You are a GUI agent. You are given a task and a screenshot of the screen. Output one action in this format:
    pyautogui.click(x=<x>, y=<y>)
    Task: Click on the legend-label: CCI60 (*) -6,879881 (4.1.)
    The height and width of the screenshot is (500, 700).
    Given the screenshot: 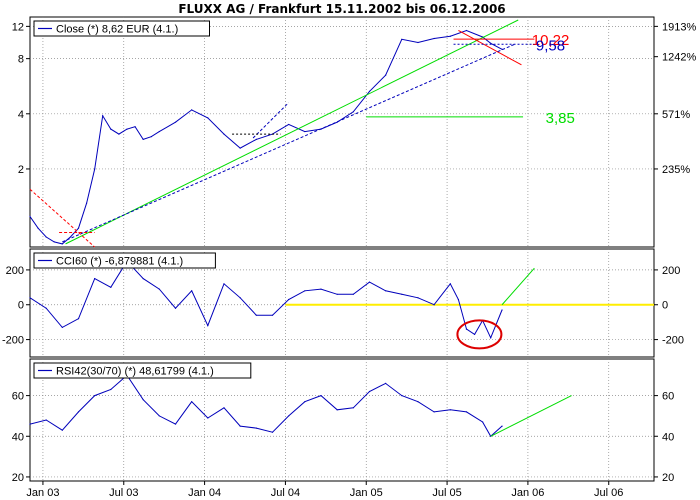 What is the action you would take?
    pyautogui.click(x=119, y=262)
    